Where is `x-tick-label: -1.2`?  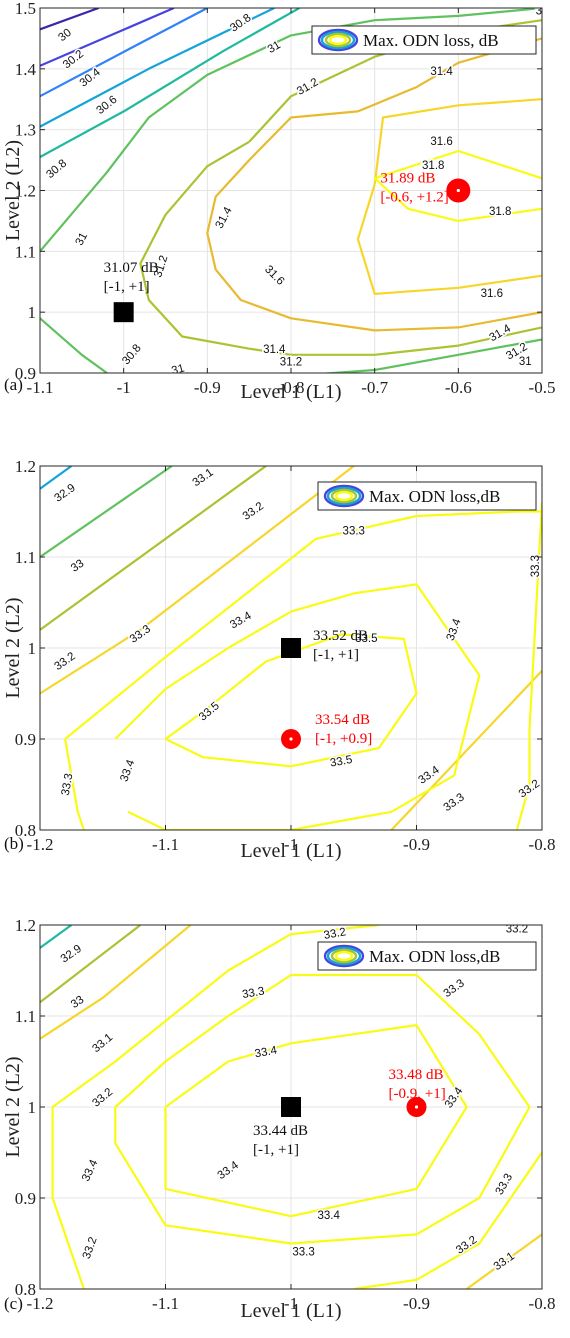
x-tick-label: -1.2 is located at coordinates (40, 844).